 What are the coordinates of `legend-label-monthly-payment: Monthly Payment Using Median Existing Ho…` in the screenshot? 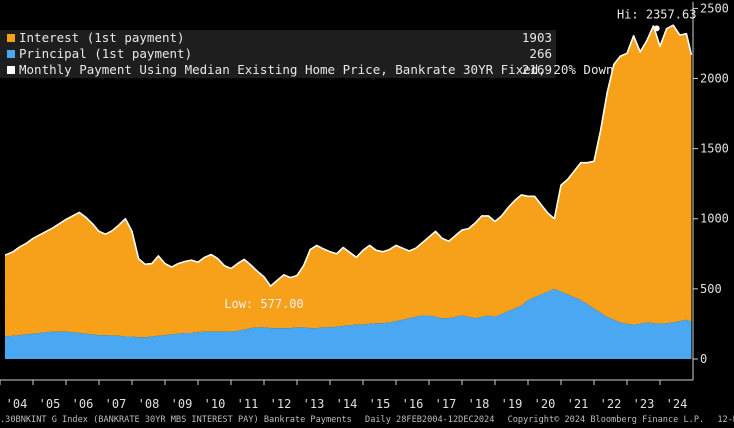 It's located at (316, 69).